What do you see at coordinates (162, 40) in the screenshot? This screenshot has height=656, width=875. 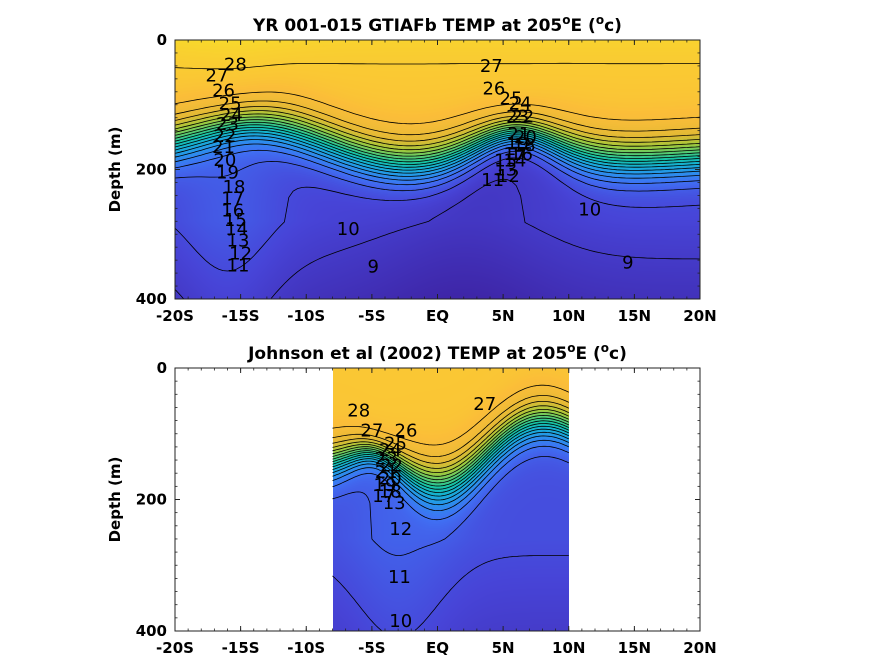 I see `y-tick-label: 0` at bounding box center [162, 40].